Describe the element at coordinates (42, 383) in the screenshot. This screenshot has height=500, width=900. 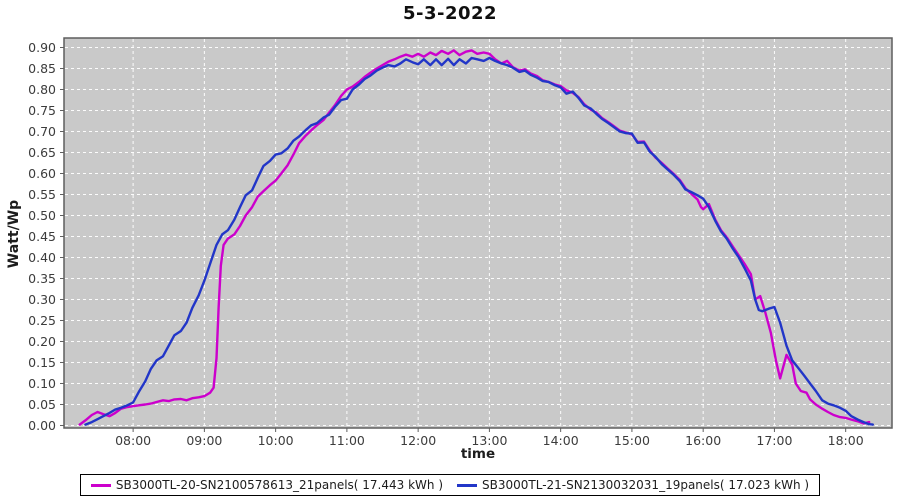
I see `y-tick-label: 0.10` at that location.